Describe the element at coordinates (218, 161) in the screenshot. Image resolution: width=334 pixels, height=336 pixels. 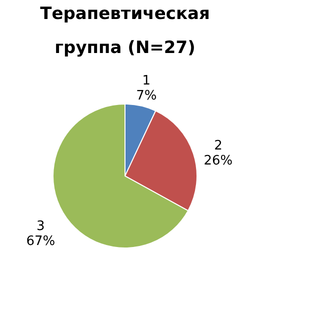
I see `data-label: 26%` at that location.